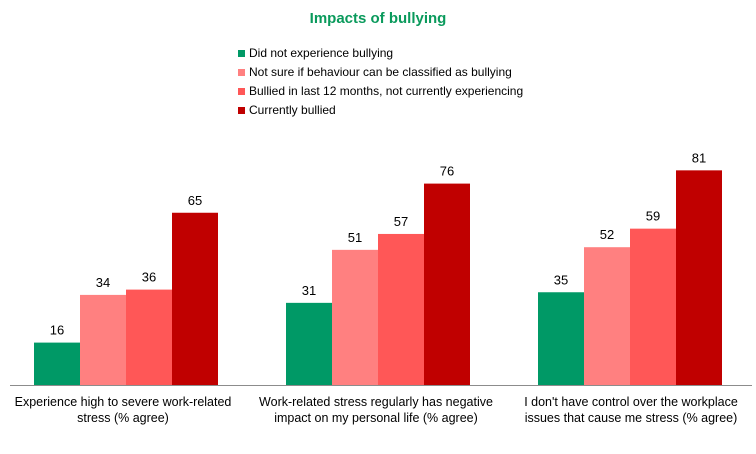 This screenshot has width=756, height=454. Describe the element at coordinates (447, 171) in the screenshot. I see `data-label: 76` at that location.